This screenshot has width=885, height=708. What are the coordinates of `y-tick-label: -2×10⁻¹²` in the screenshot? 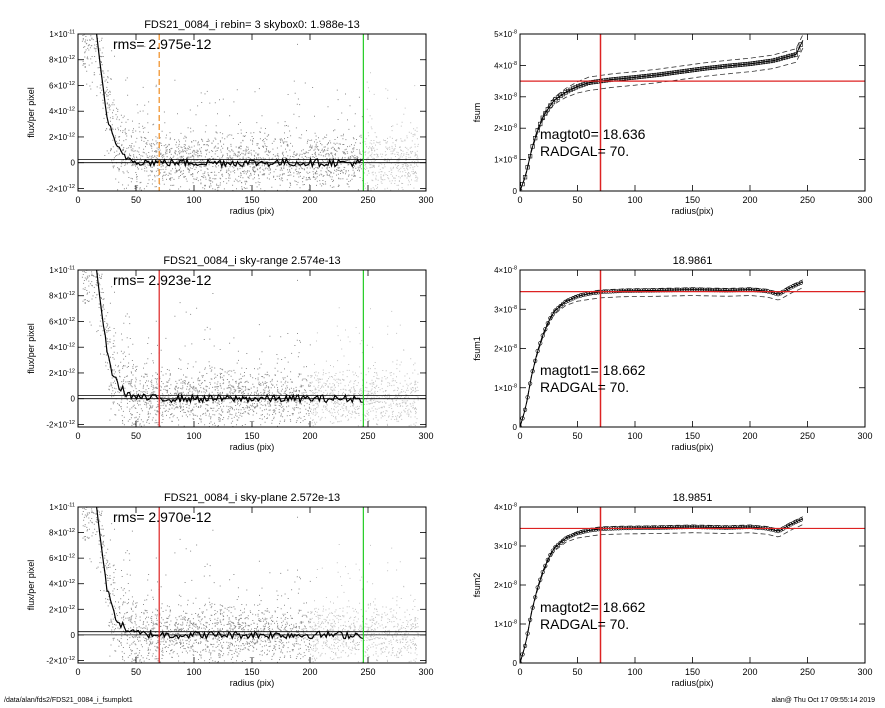 It's located at (60, 661).